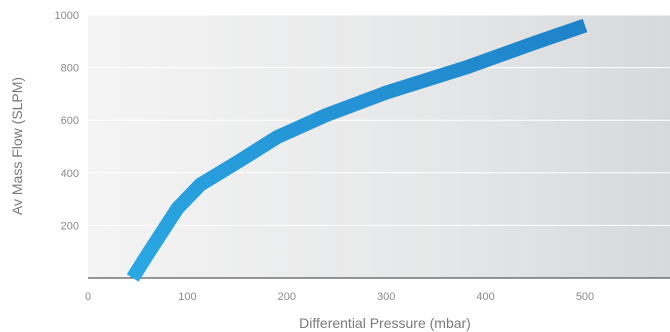  I want to click on x-tick-label: 400, so click(485, 297).